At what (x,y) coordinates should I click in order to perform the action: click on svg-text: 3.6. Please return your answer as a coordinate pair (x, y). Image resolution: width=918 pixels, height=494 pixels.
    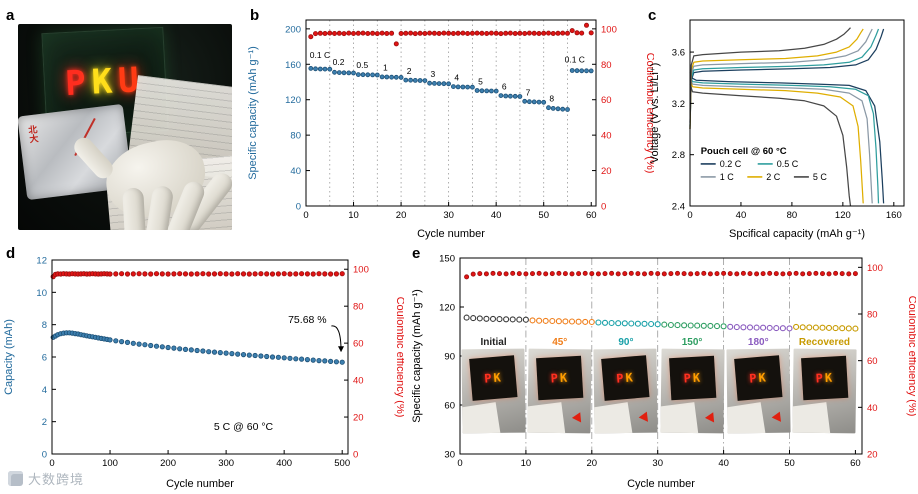
    Looking at the image, I should click on (678, 53).